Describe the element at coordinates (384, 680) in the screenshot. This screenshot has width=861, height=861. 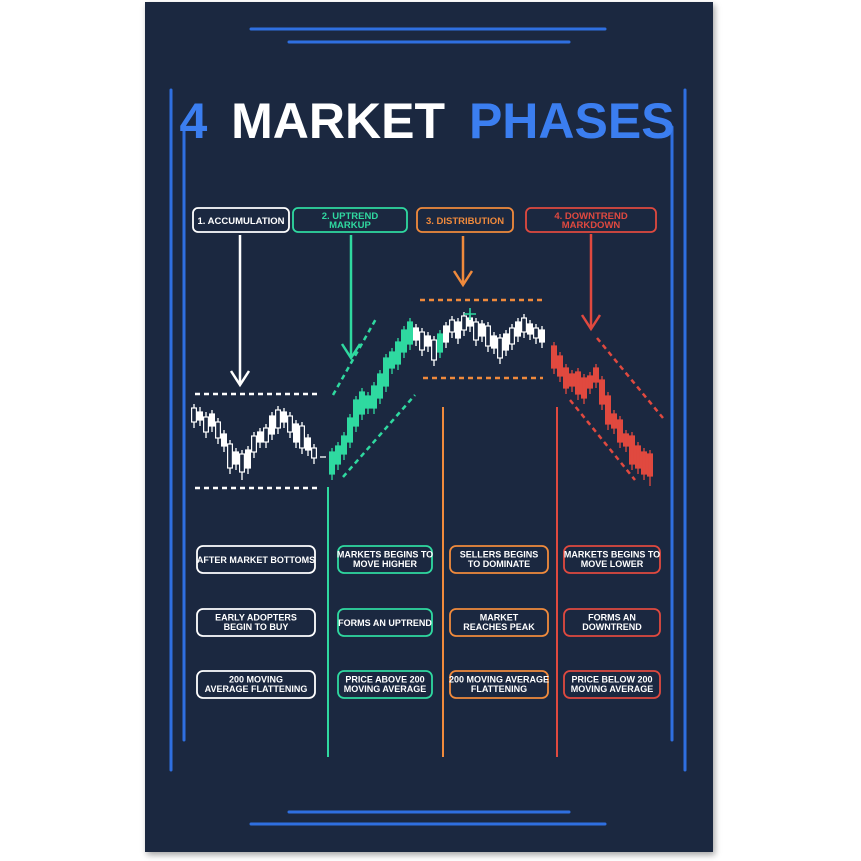
I see `description-text: PRICE ABOVE 200` at that location.